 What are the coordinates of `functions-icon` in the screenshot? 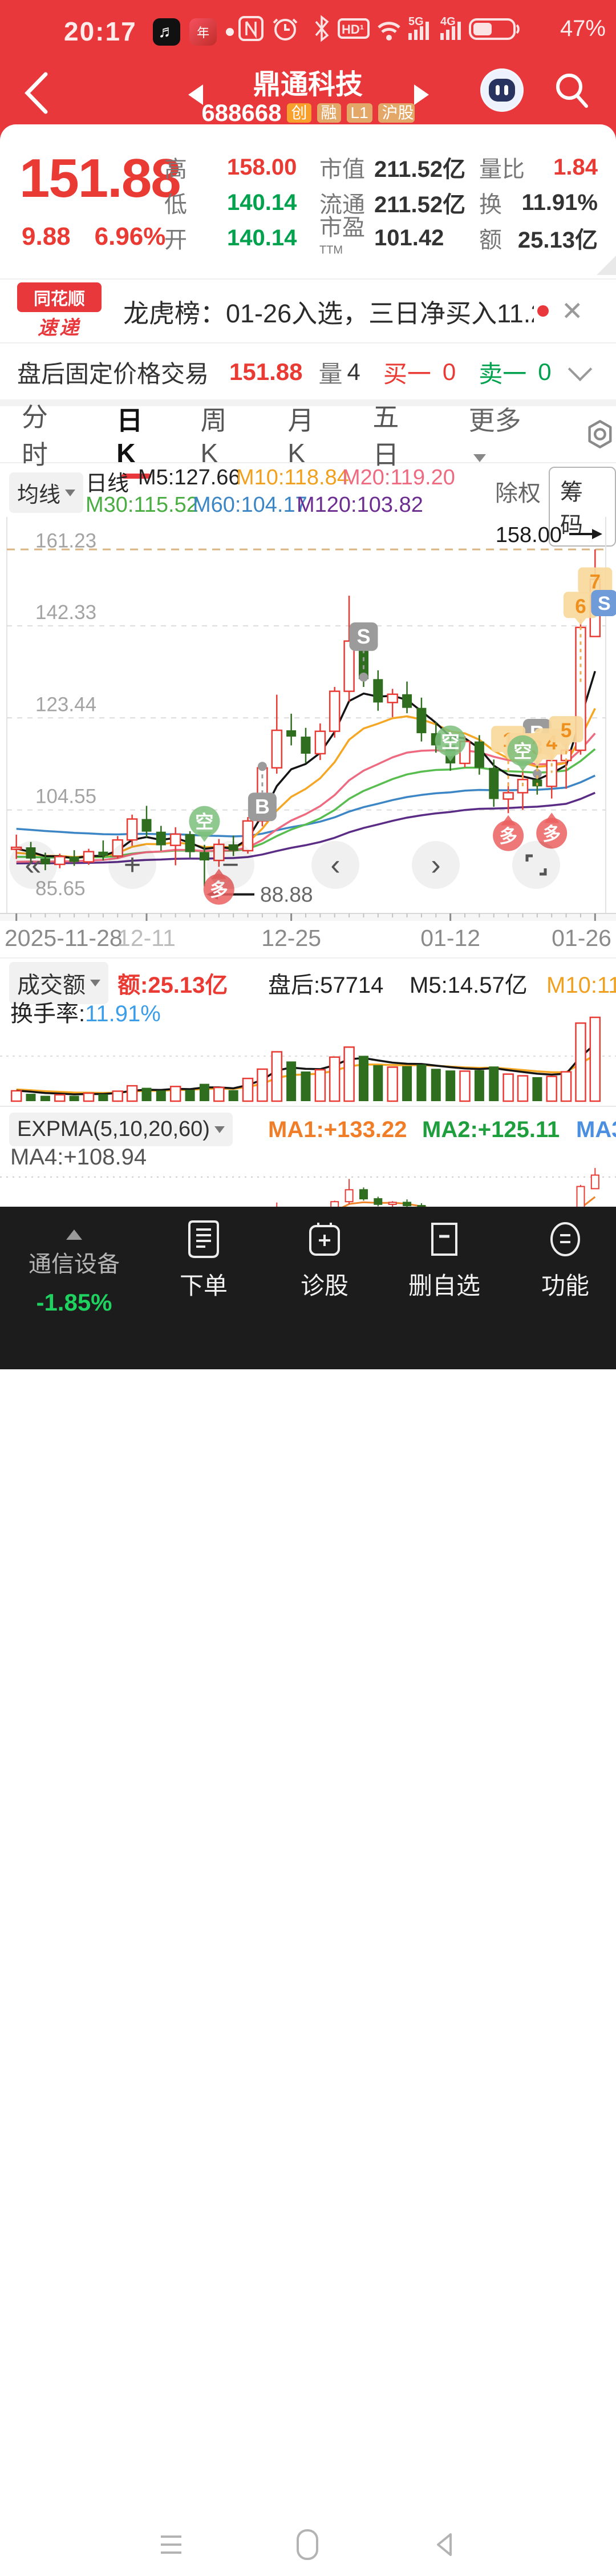 It's located at (565, 1239).